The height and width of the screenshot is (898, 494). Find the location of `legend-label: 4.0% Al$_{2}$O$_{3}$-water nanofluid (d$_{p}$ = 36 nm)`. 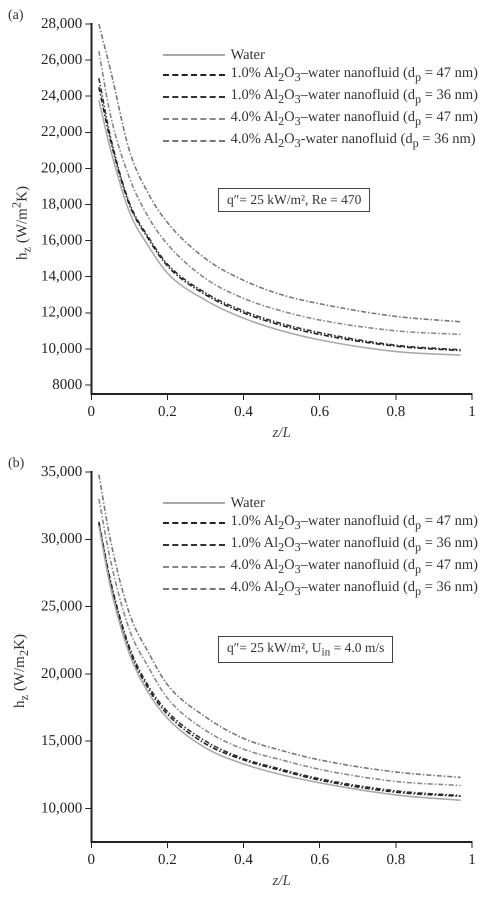

legend-label: 4.0% Al$_{2}$O$_{3}$-water nanofluid (d$_{p}$ = 36 nm) is located at coordinates (353, 141).